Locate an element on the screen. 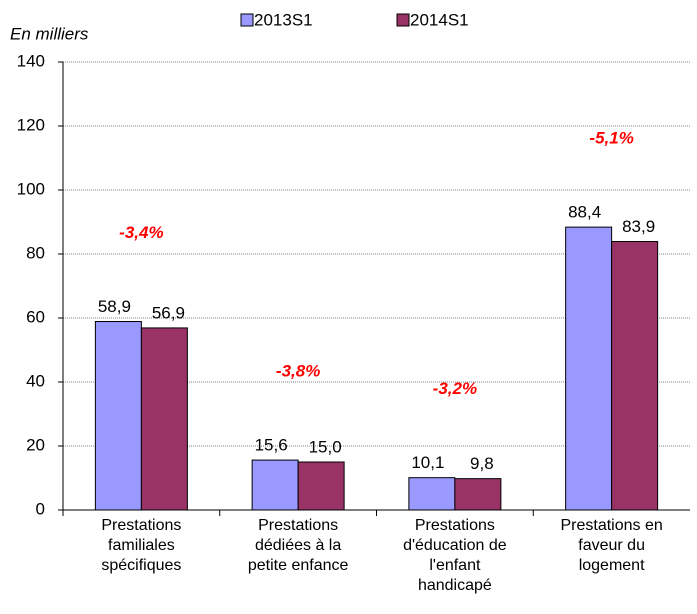  x-tick-label: Prestations dédiées à la petite enfance is located at coordinates (298, 545).